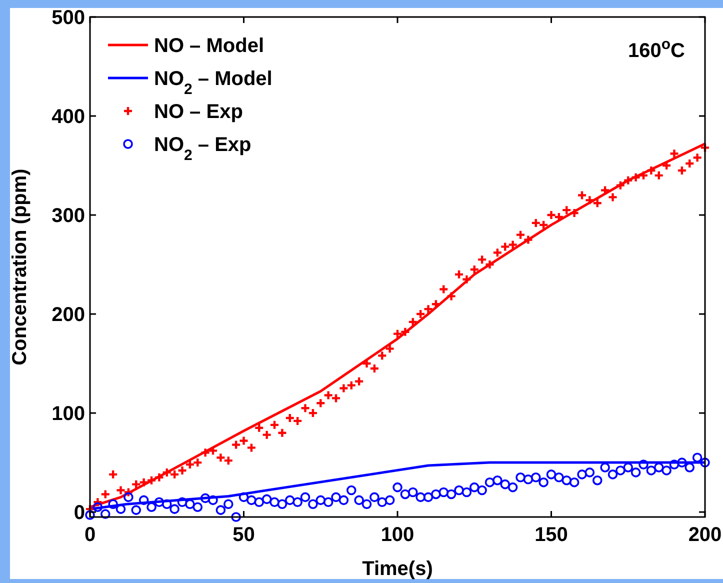  What do you see at coordinates (68, 18) in the screenshot?
I see `y-tick-label: 500` at bounding box center [68, 18].